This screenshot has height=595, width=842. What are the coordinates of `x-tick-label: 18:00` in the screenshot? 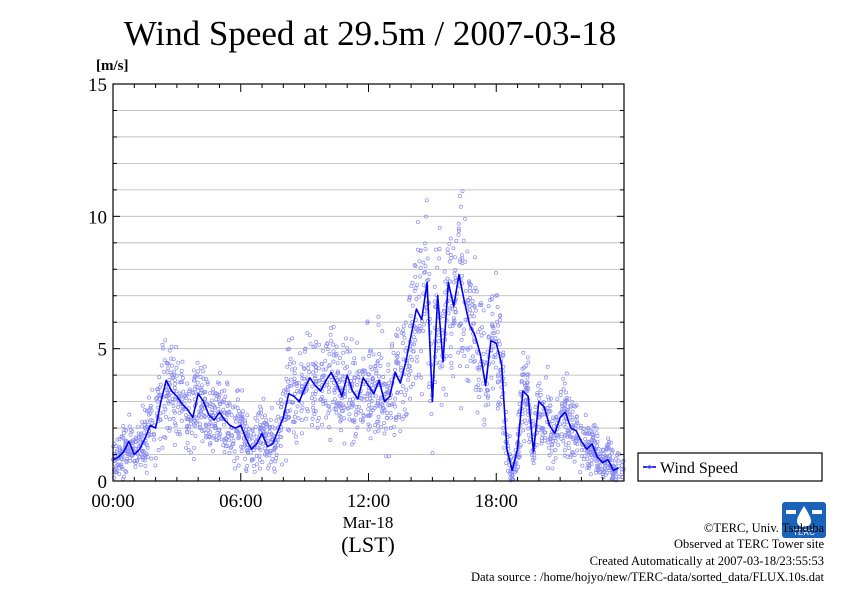 It's located at (496, 501).